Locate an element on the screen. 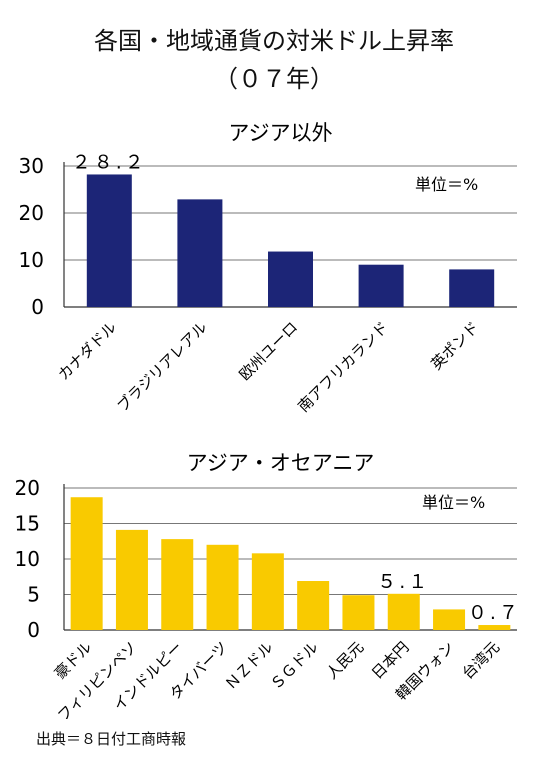  asia-y-tick-label: 0 is located at coordinates (33, 630).